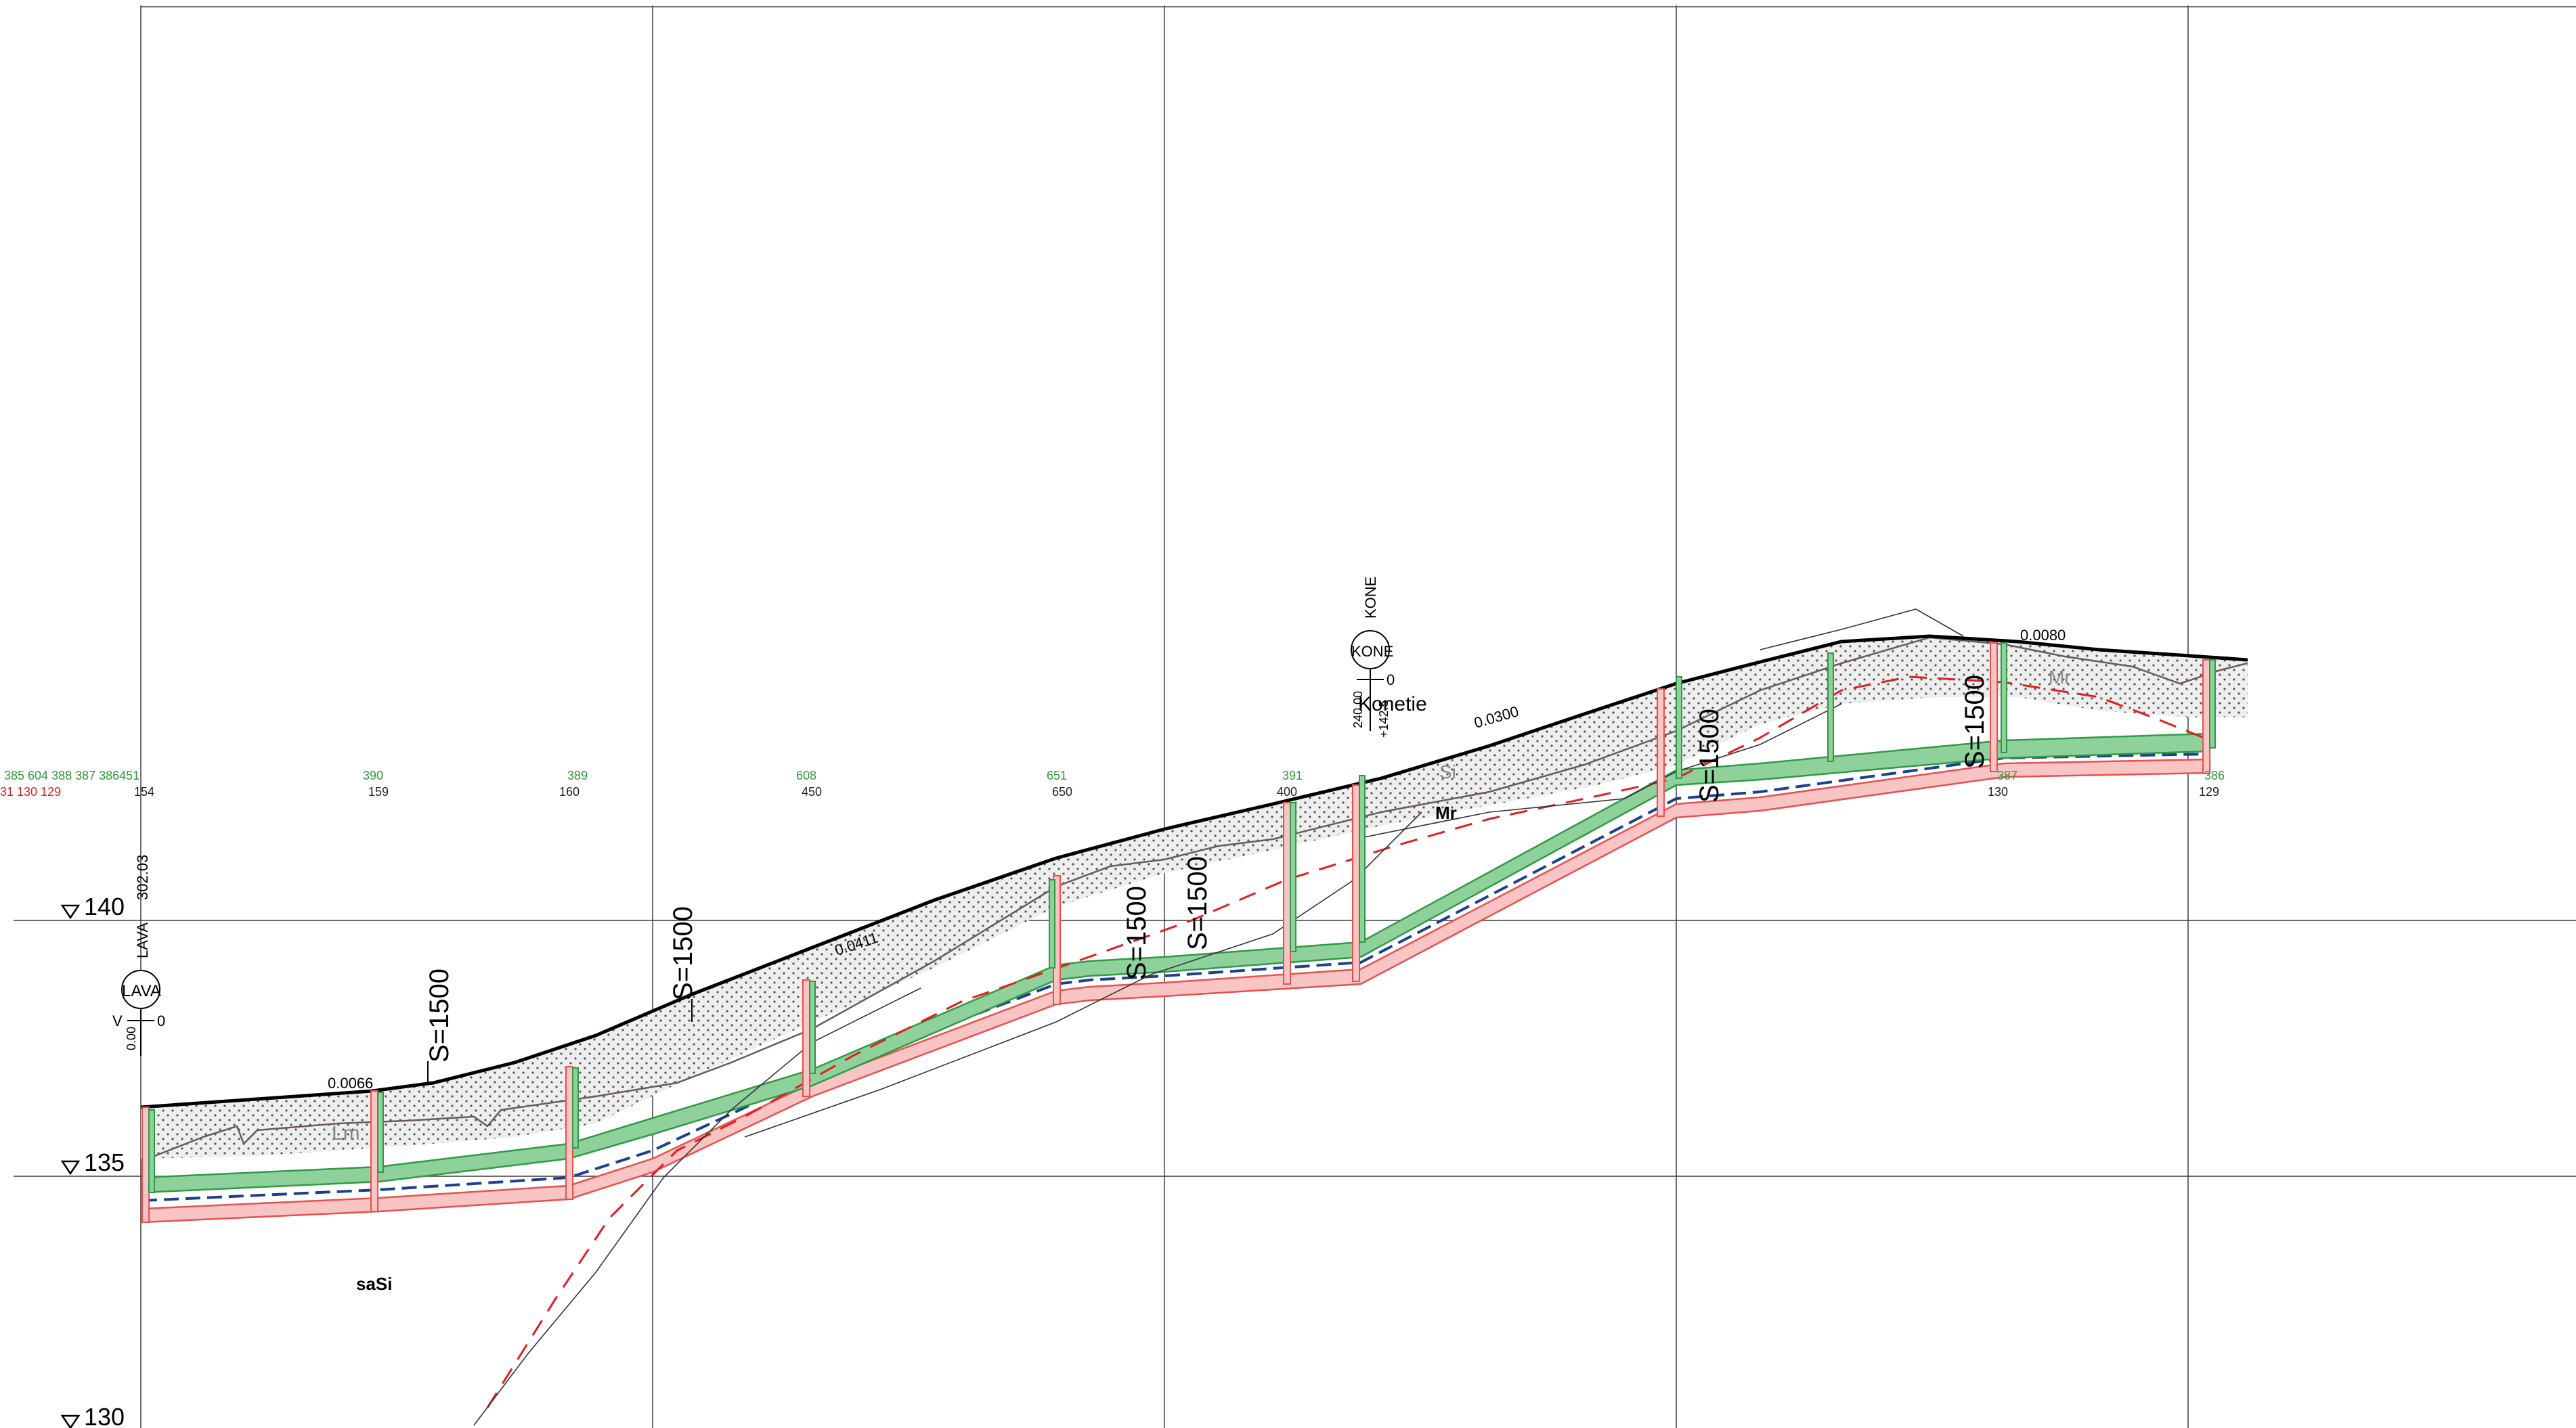 This screenshot has height=1428, width=2576. Describe the element at coordinates (577, 775) in the screenshot. I see `station-number-green: 389` at that location.